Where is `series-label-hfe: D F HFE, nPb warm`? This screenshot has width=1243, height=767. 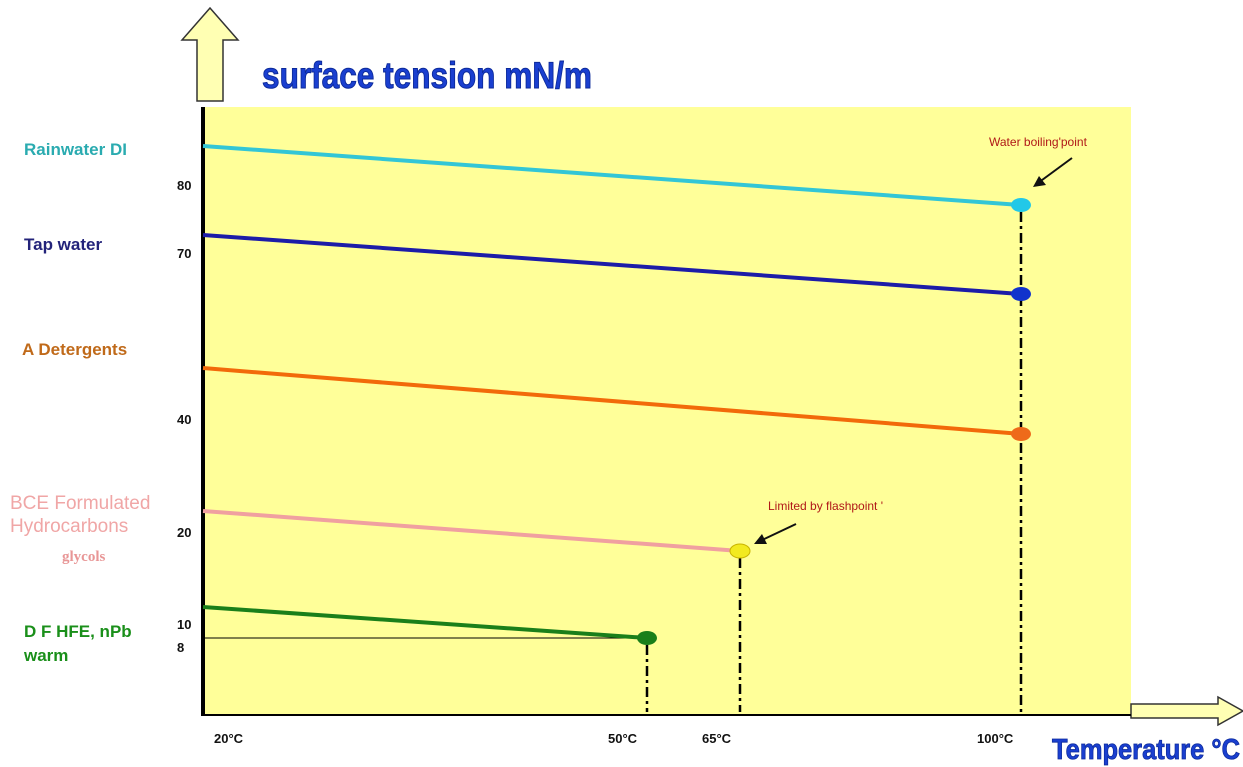
series-label-hfe: D F HFE, nPb warm is located at coordinates (78, 643).